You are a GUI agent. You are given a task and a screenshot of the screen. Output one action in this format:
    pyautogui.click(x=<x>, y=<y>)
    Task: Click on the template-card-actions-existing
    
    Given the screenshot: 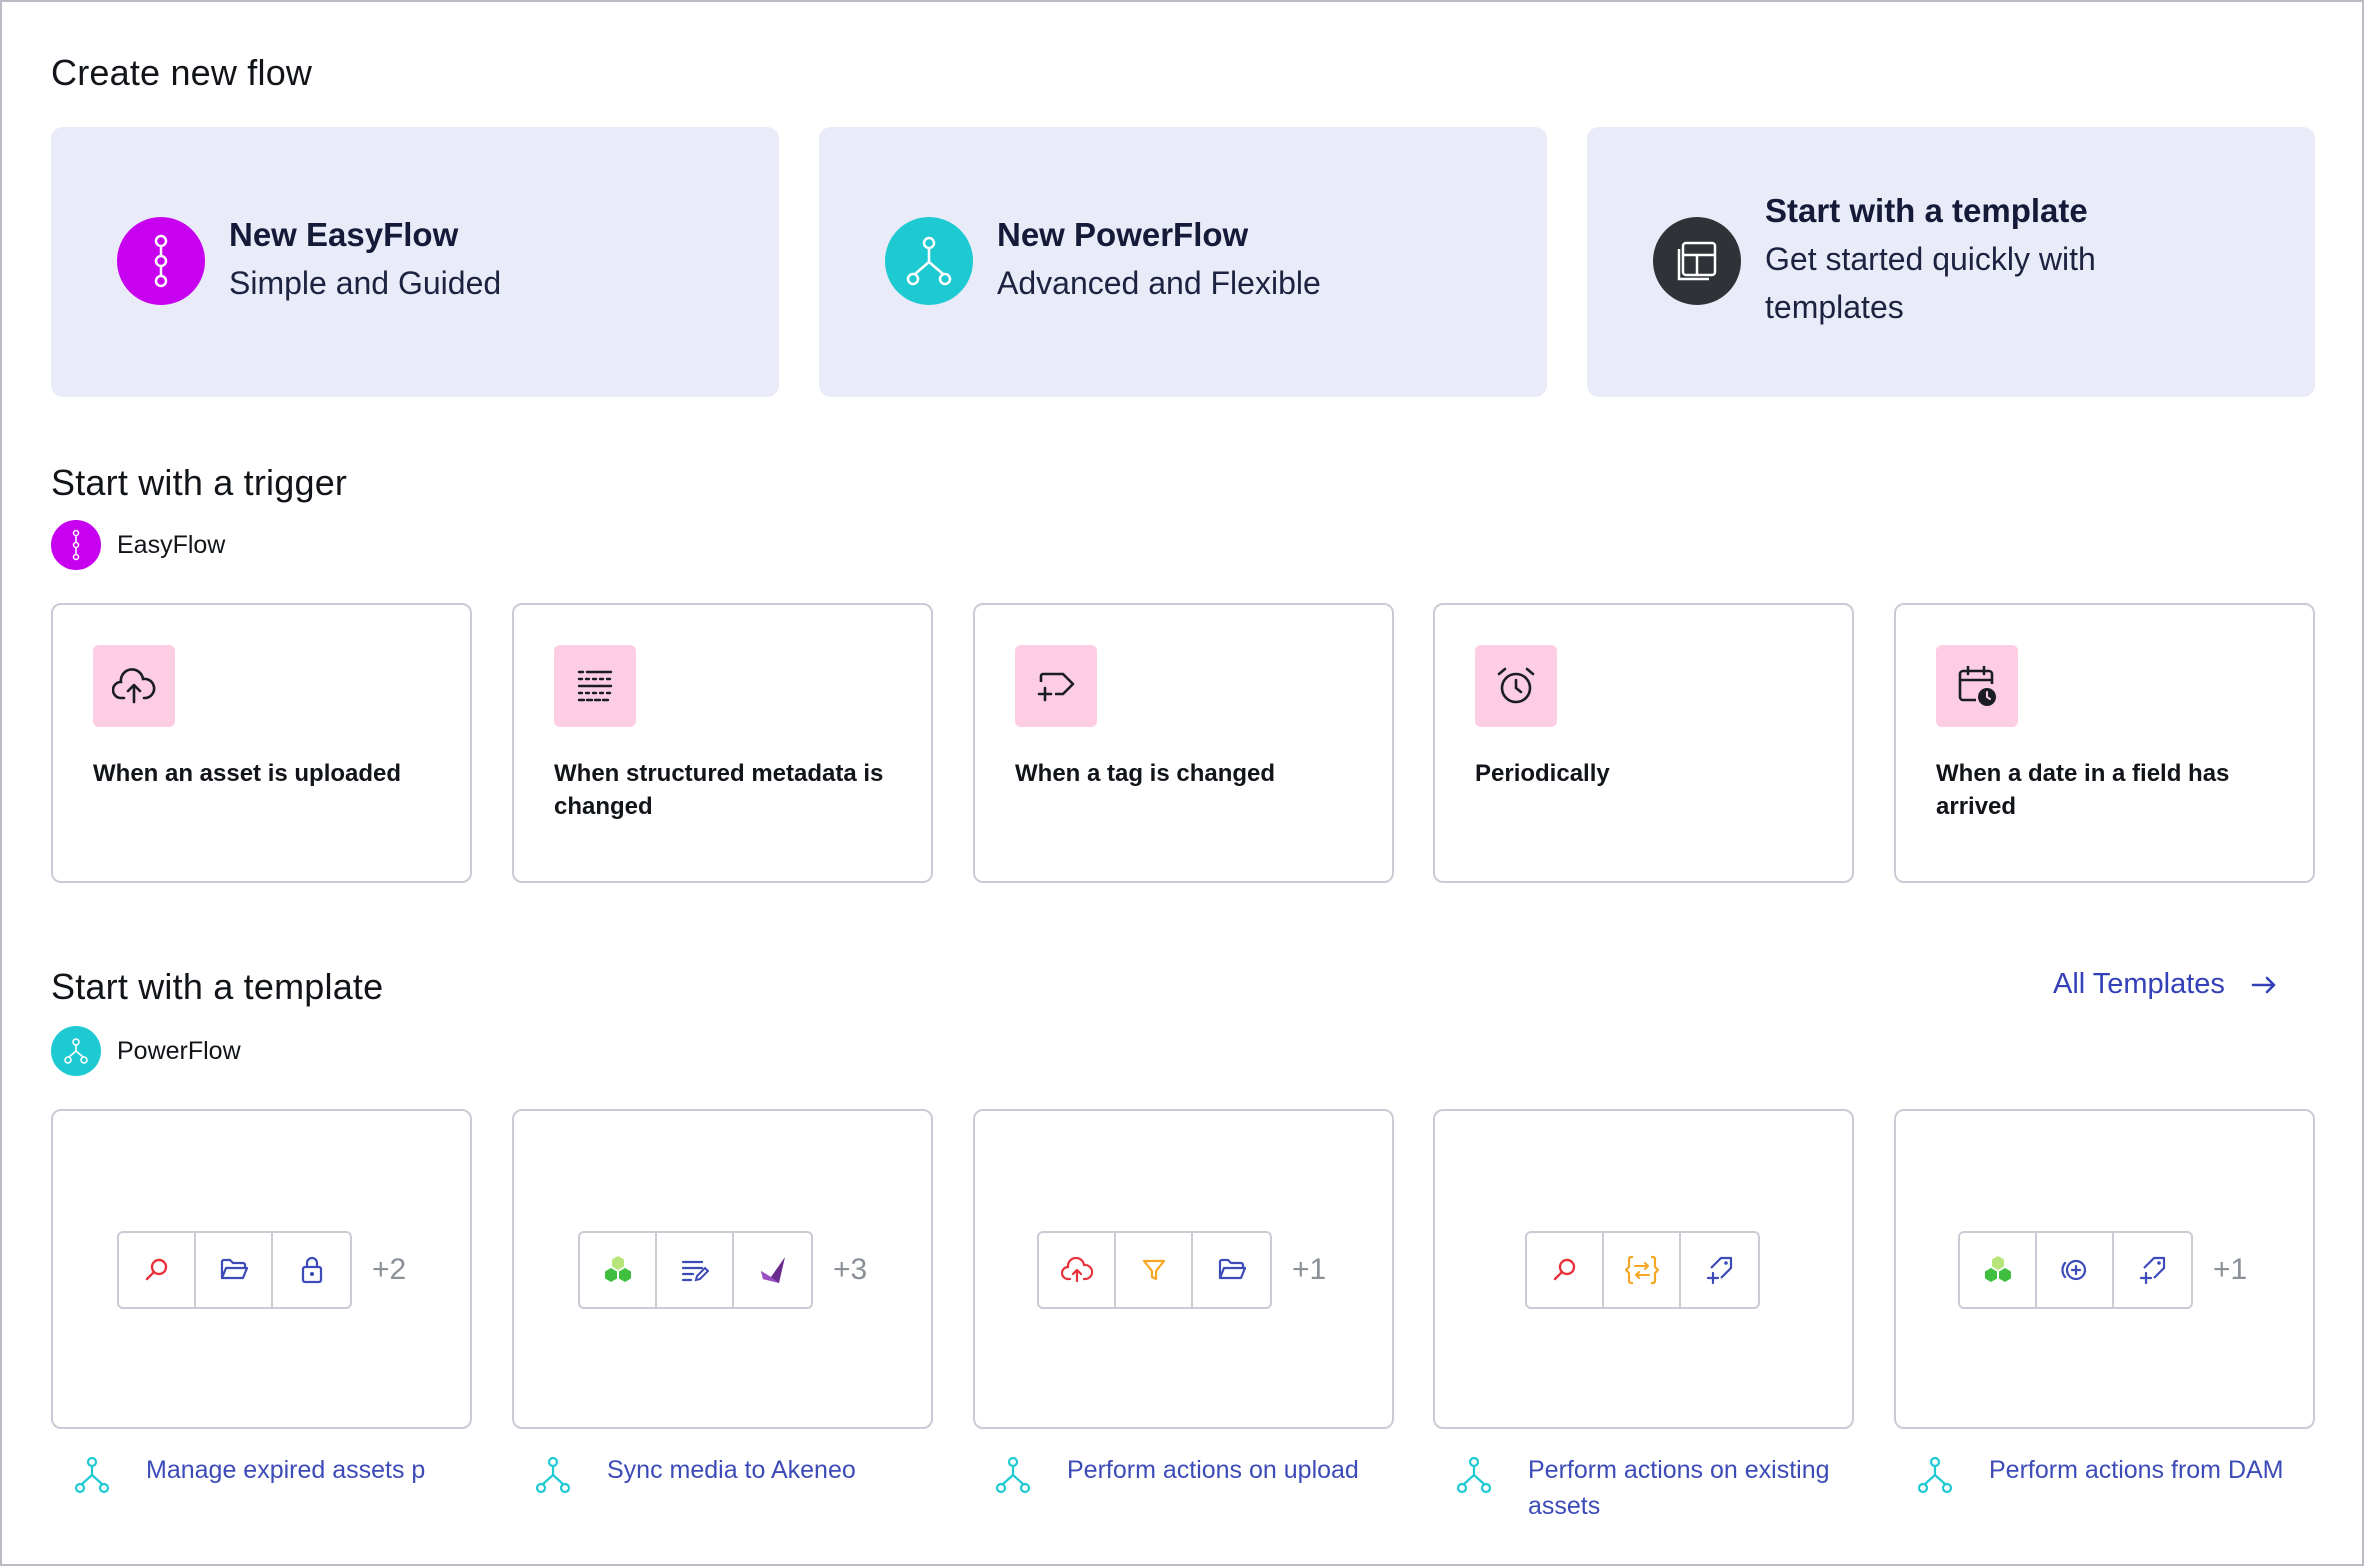 What is the action you would take?
    pyautogui.click(x=1643, y=1269)
    